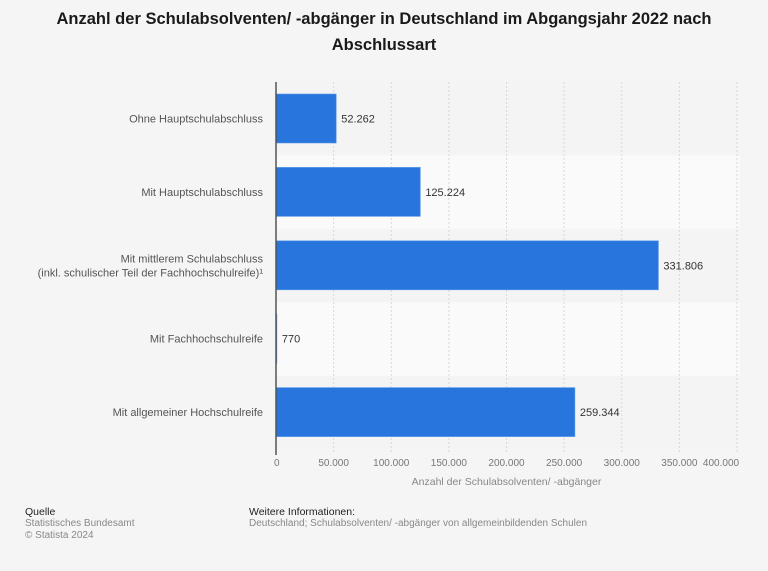 The width and height of the screenshot is (768, 571). I want to click on category-label: Mit allgemeiner Hochschulreife, so click(188, 413).